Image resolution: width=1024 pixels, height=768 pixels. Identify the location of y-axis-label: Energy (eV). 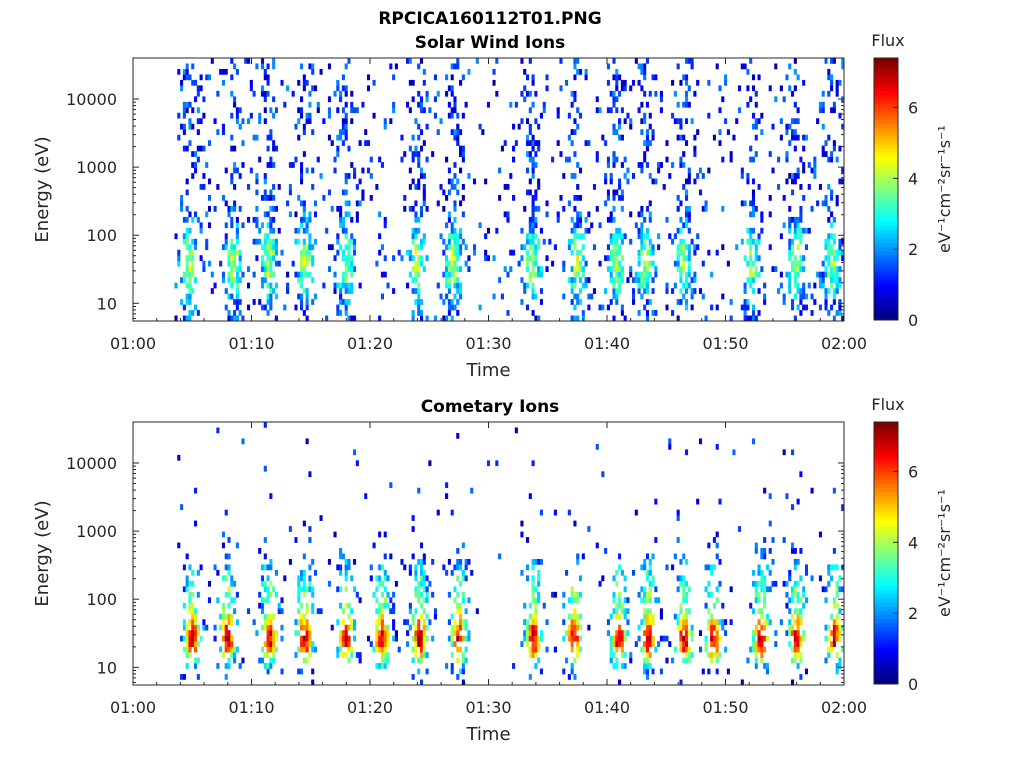
(42, 553).